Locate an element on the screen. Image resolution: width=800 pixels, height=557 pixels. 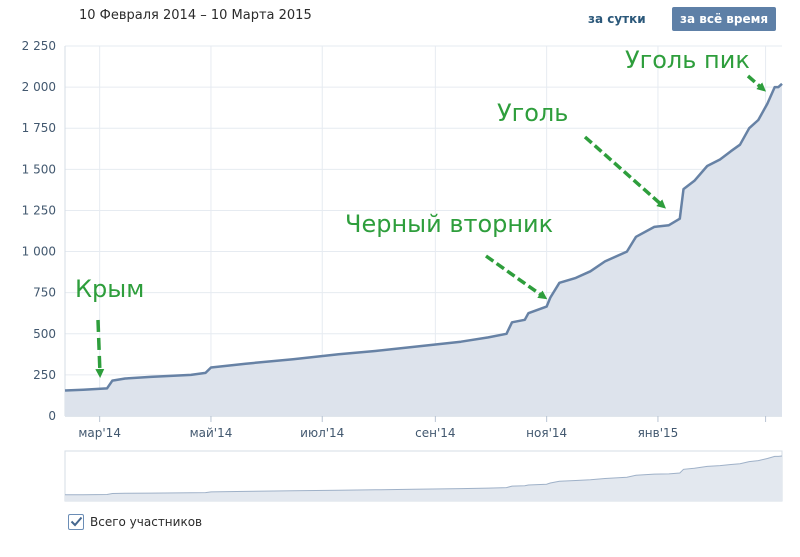
legend-item: Всего участников is located at coordinates (135, 522).